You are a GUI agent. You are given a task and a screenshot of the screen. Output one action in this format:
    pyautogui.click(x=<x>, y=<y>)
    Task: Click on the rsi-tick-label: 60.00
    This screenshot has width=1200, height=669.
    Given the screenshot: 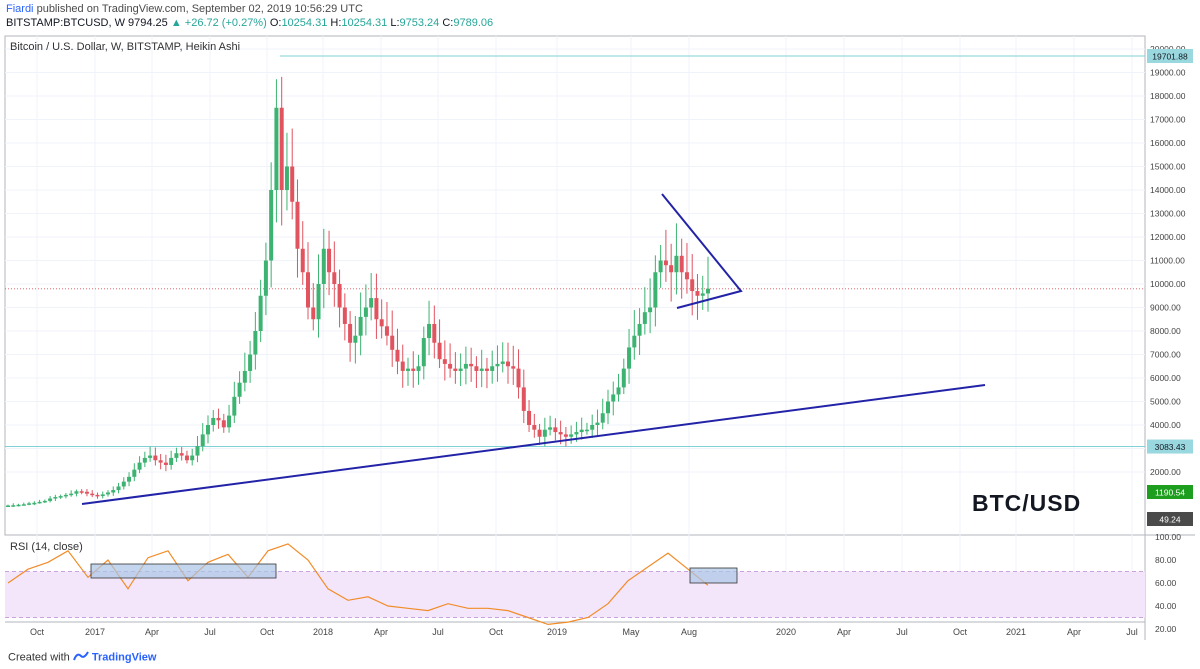 What is the action you would take?
    pyautogui.click(x=1166, y=583)
    